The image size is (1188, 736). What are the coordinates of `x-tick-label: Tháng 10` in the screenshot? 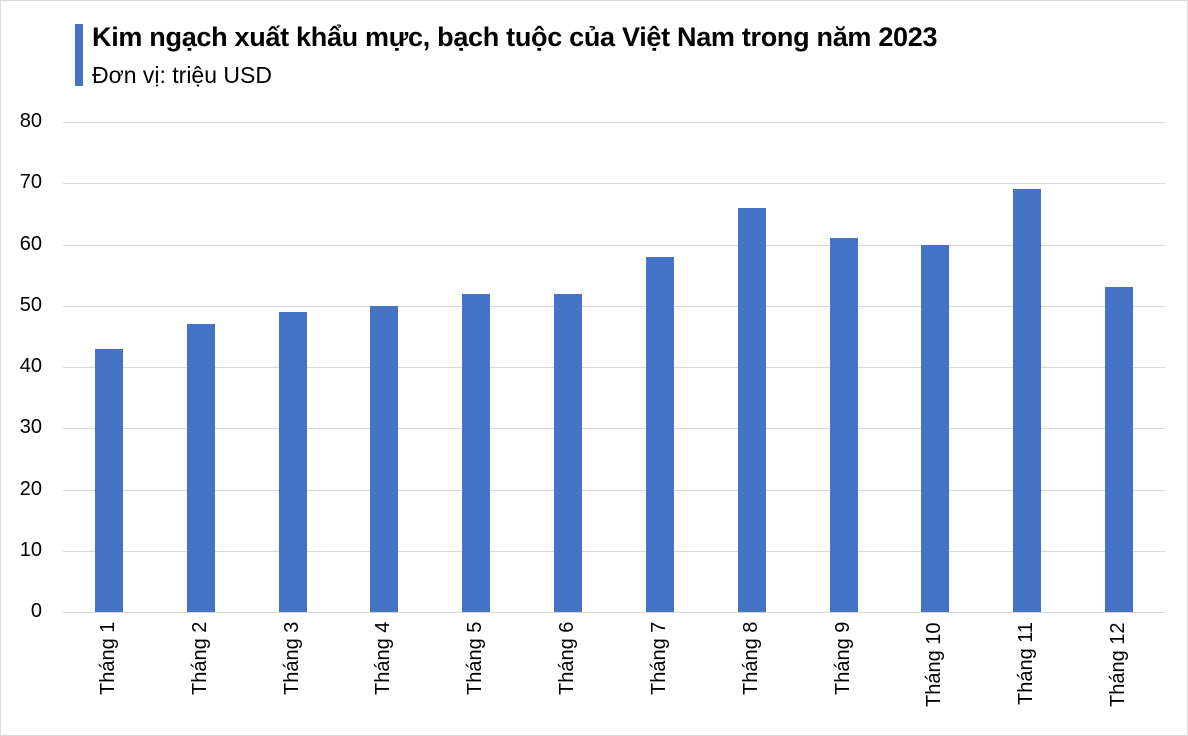 It's located at (934, 664).